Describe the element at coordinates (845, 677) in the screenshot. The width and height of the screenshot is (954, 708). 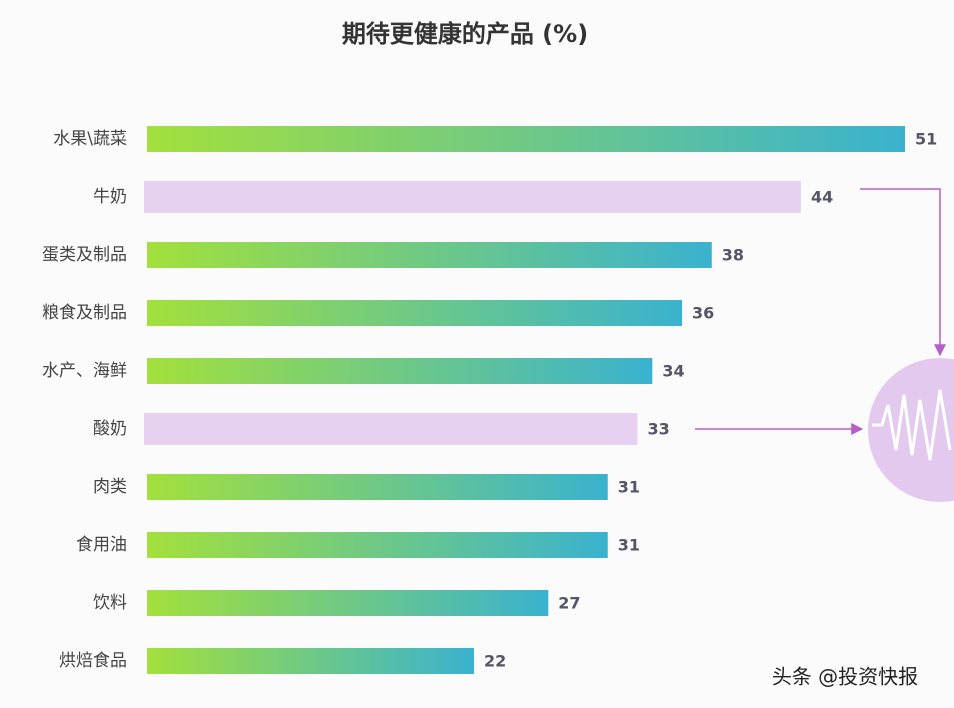
I see `watermark: 头条 @投资快报` at that location.